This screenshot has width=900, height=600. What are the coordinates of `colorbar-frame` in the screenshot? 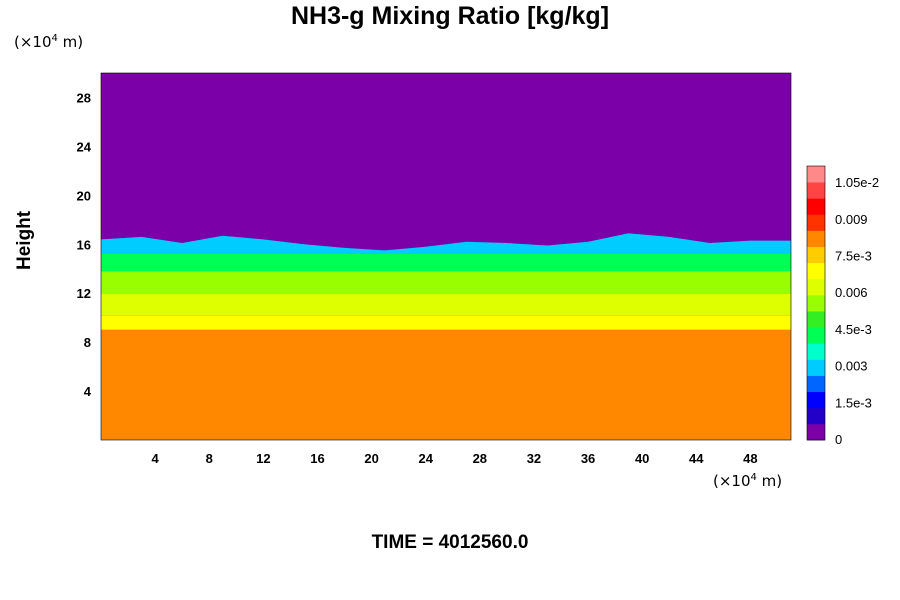 It's located at (816, 303).